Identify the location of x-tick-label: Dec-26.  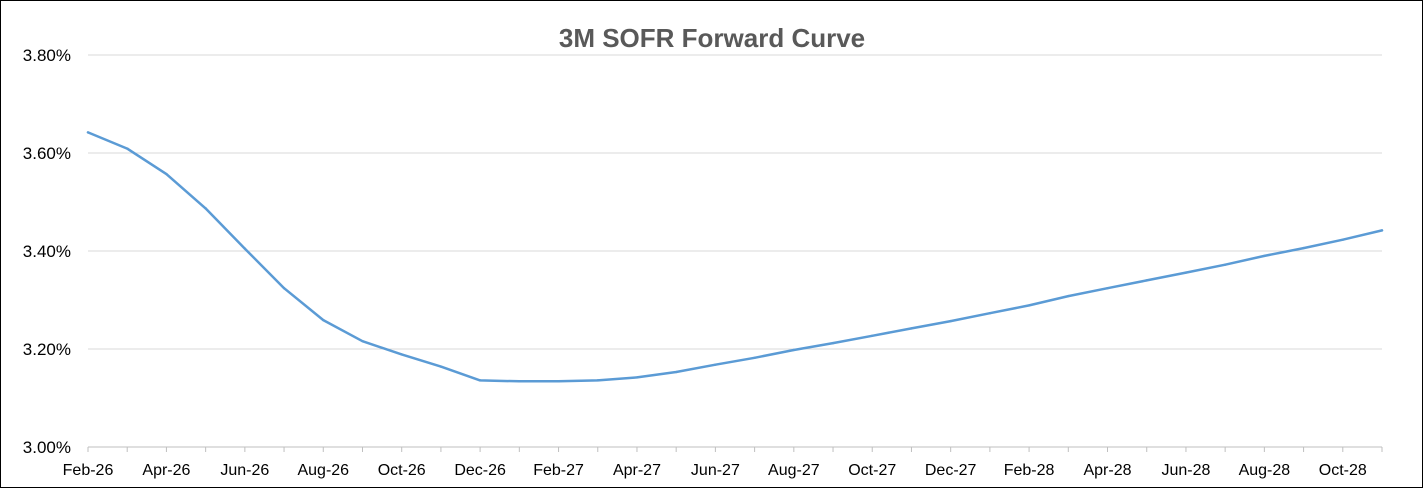
(480, 470).